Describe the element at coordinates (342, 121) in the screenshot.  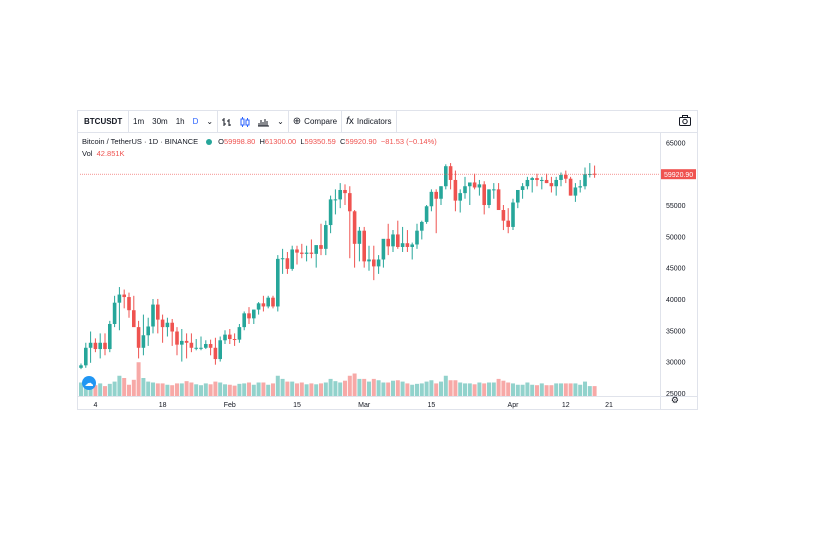
I see `toolbar-divider` at that location.